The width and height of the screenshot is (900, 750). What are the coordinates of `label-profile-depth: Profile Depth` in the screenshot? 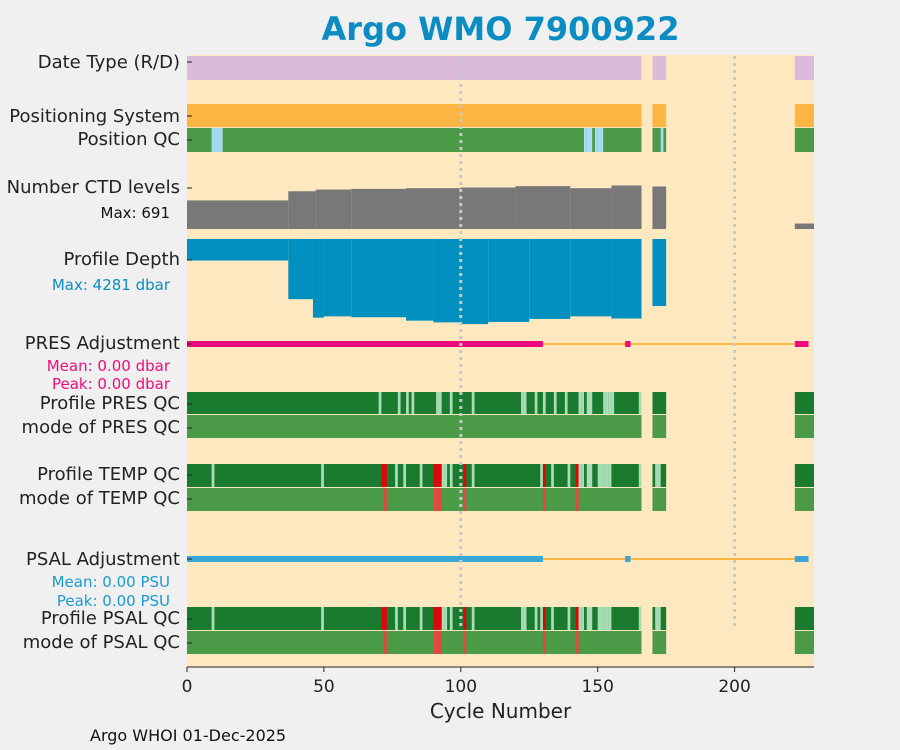 It's located at (121, 259).